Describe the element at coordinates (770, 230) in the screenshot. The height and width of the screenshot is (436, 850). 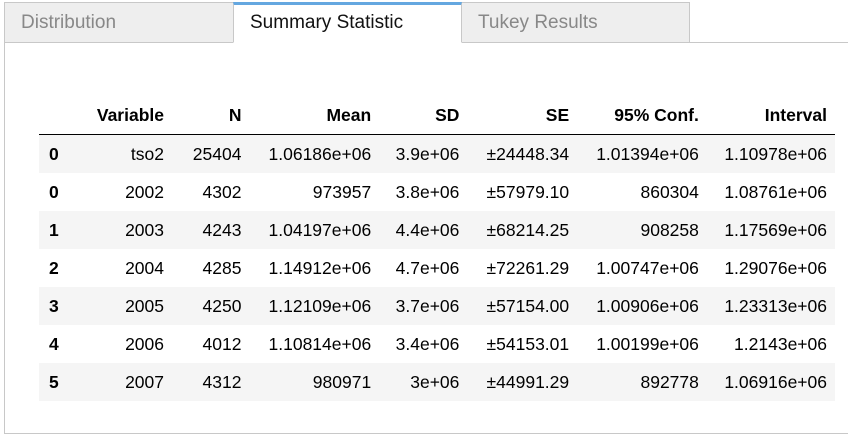
I see `cell-conf-high: 1.17569e+06` at that location.